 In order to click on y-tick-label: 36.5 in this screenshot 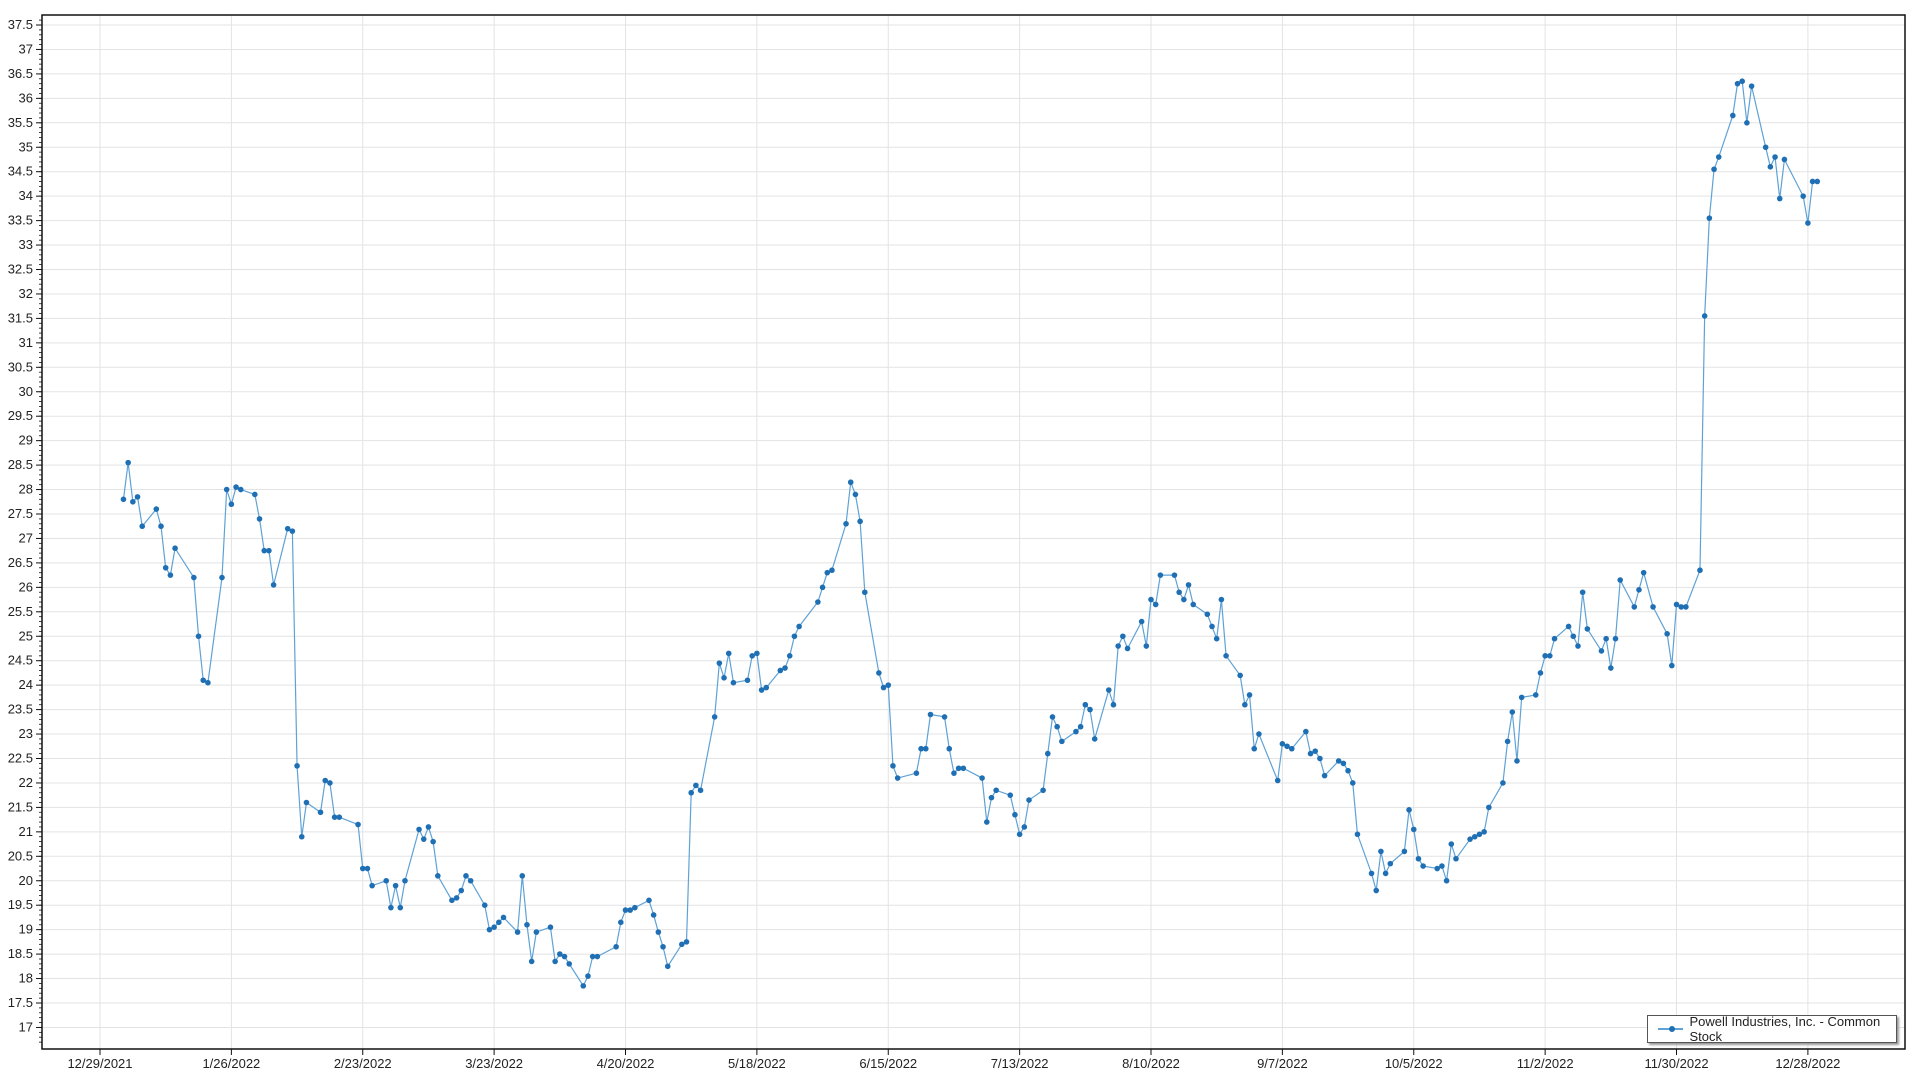, I will do `click(20, 73)`.